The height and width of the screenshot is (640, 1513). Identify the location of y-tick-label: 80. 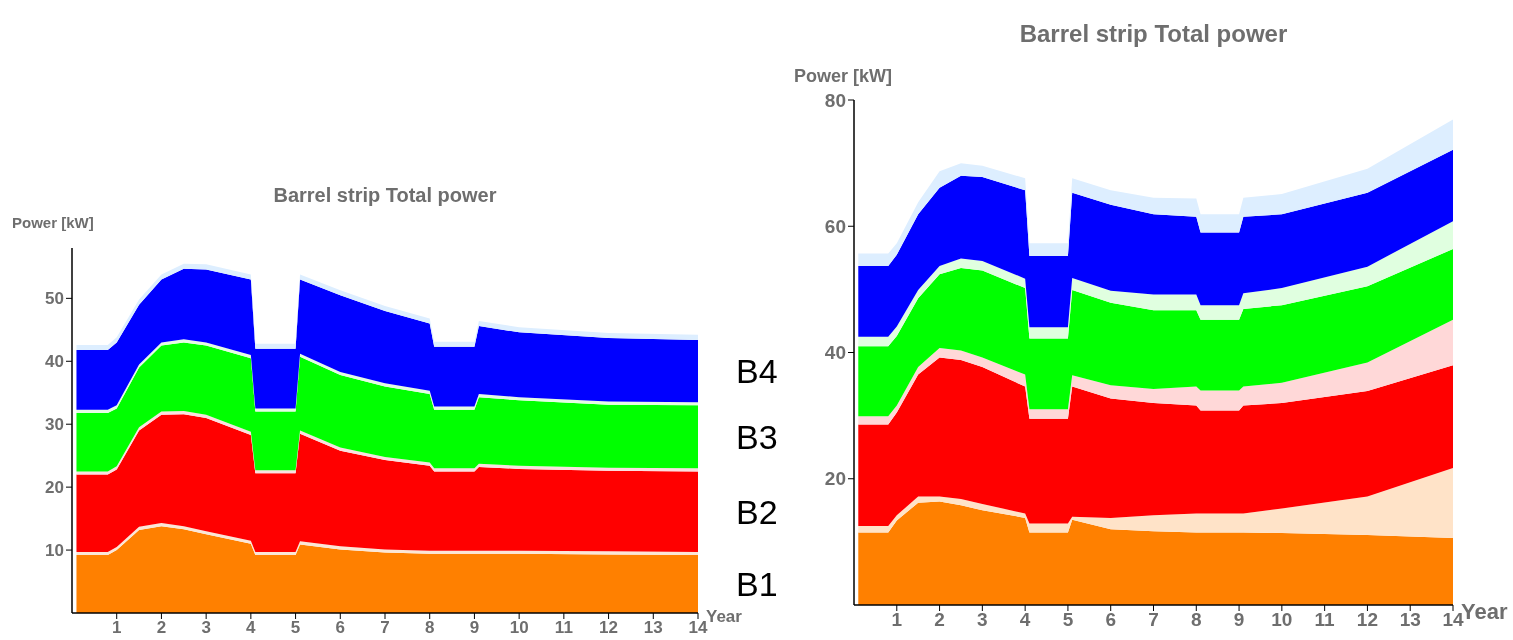
(835, 100).